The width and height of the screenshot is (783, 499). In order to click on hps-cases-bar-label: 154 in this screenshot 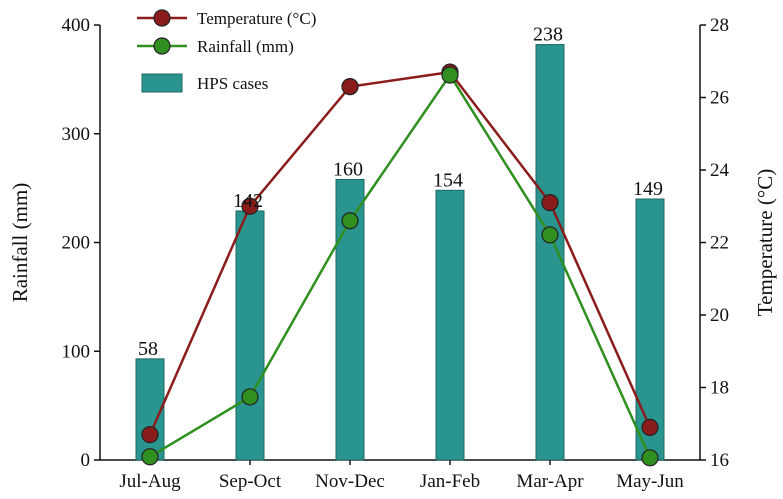, I will do `click(448, 180)`.